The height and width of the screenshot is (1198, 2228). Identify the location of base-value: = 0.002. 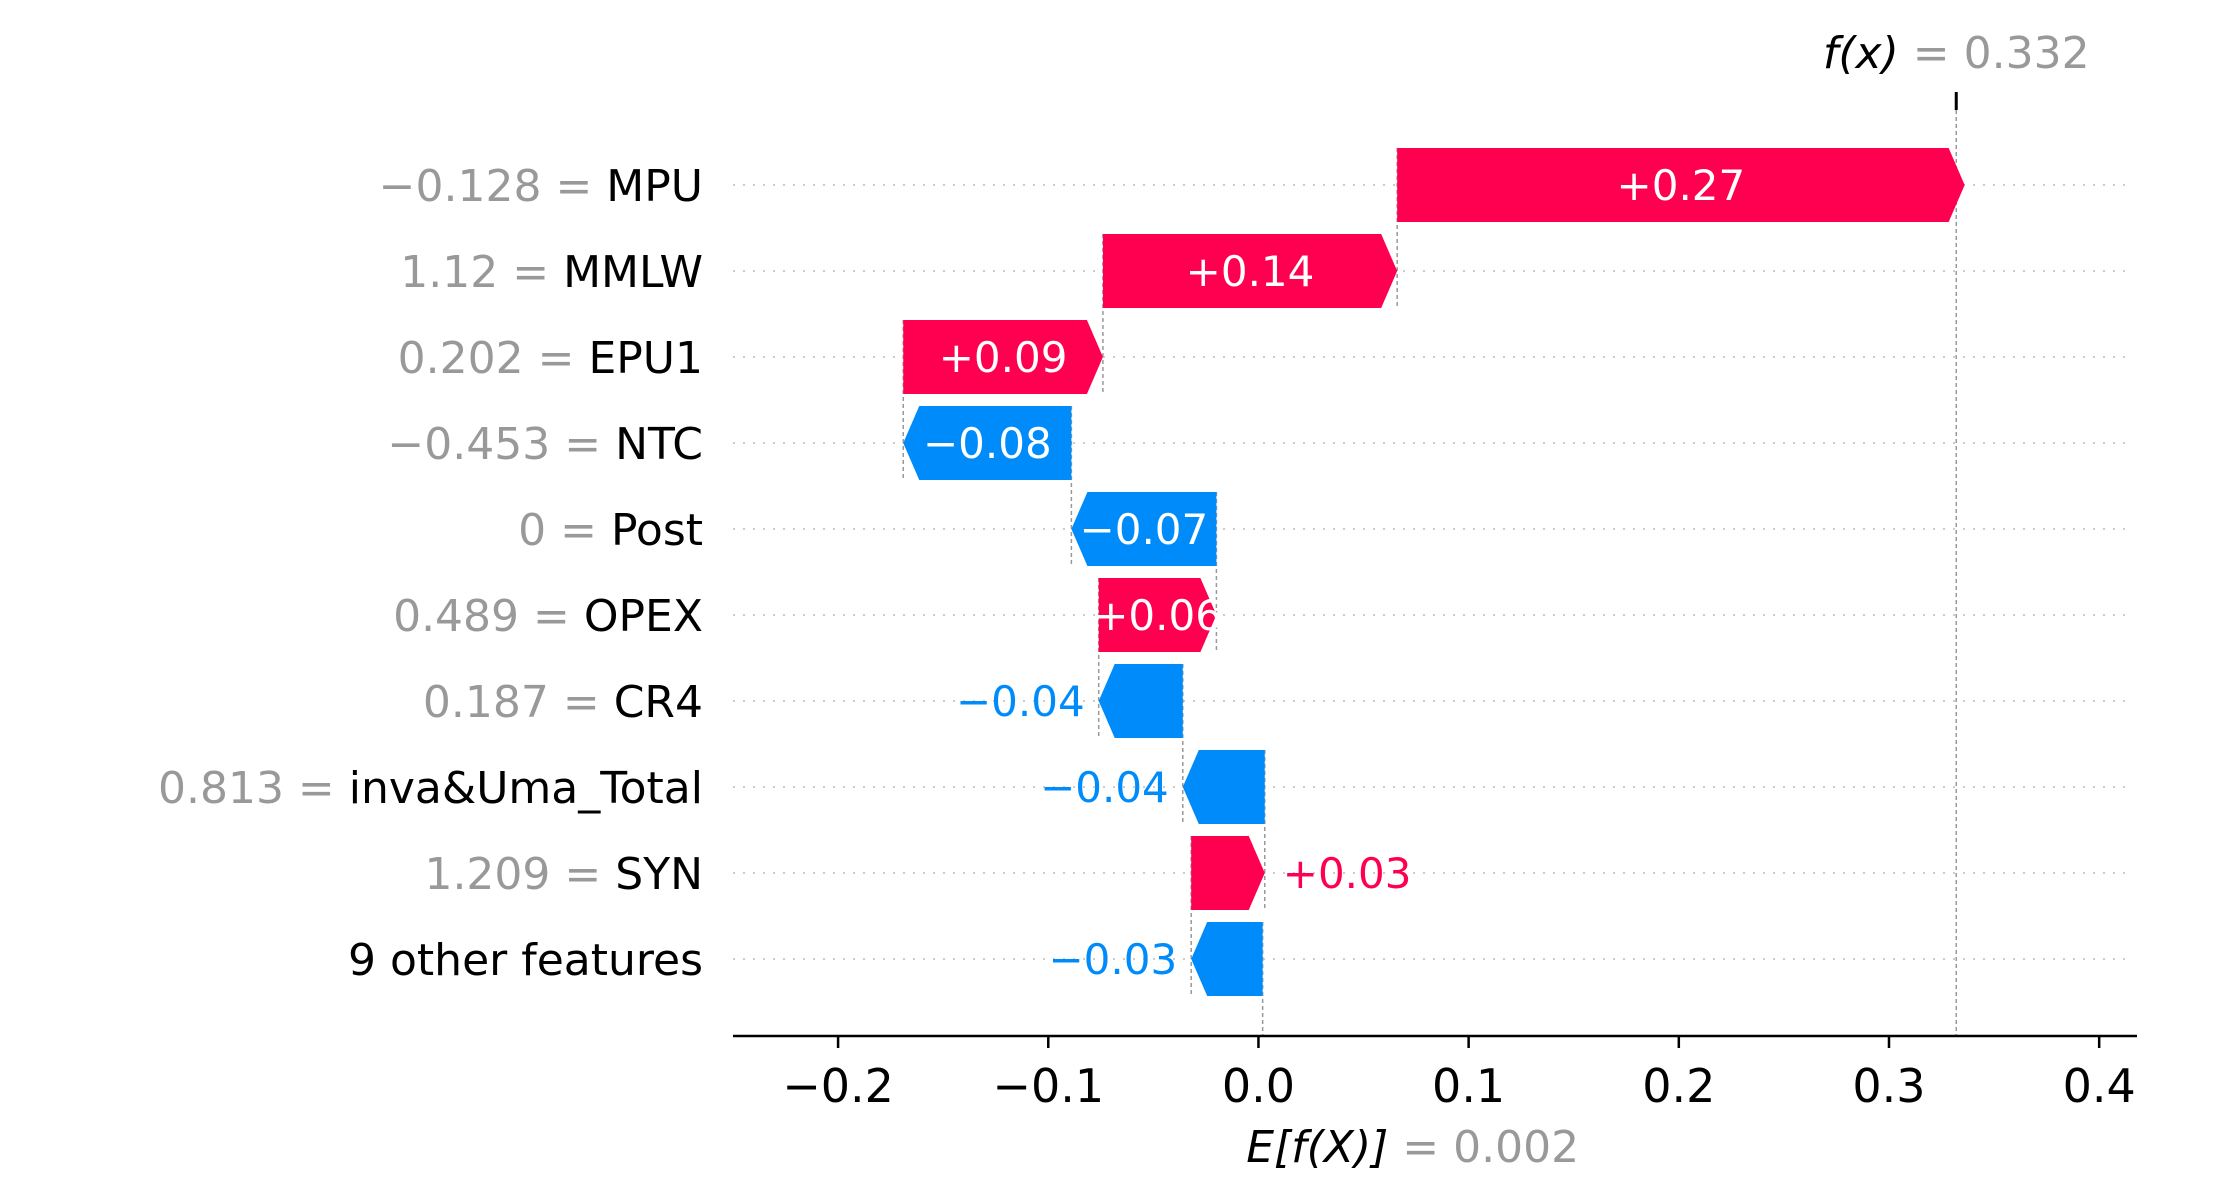
(1483, 1147).